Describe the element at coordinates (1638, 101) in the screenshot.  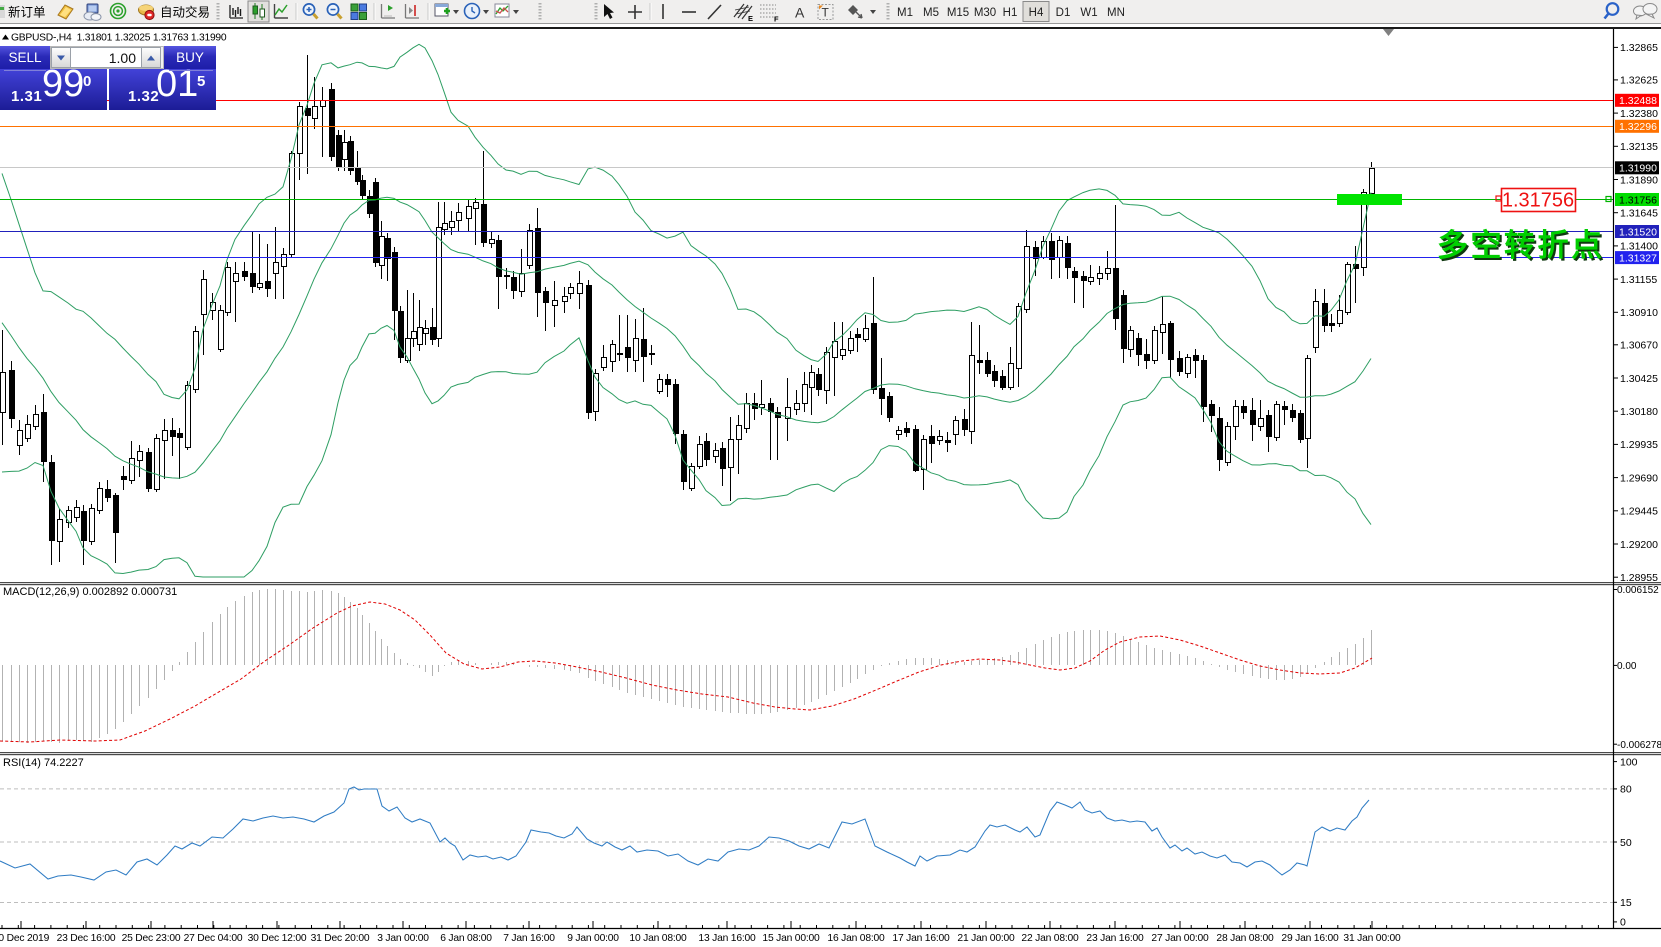
I see `svg-text: 1.32488` at that location.